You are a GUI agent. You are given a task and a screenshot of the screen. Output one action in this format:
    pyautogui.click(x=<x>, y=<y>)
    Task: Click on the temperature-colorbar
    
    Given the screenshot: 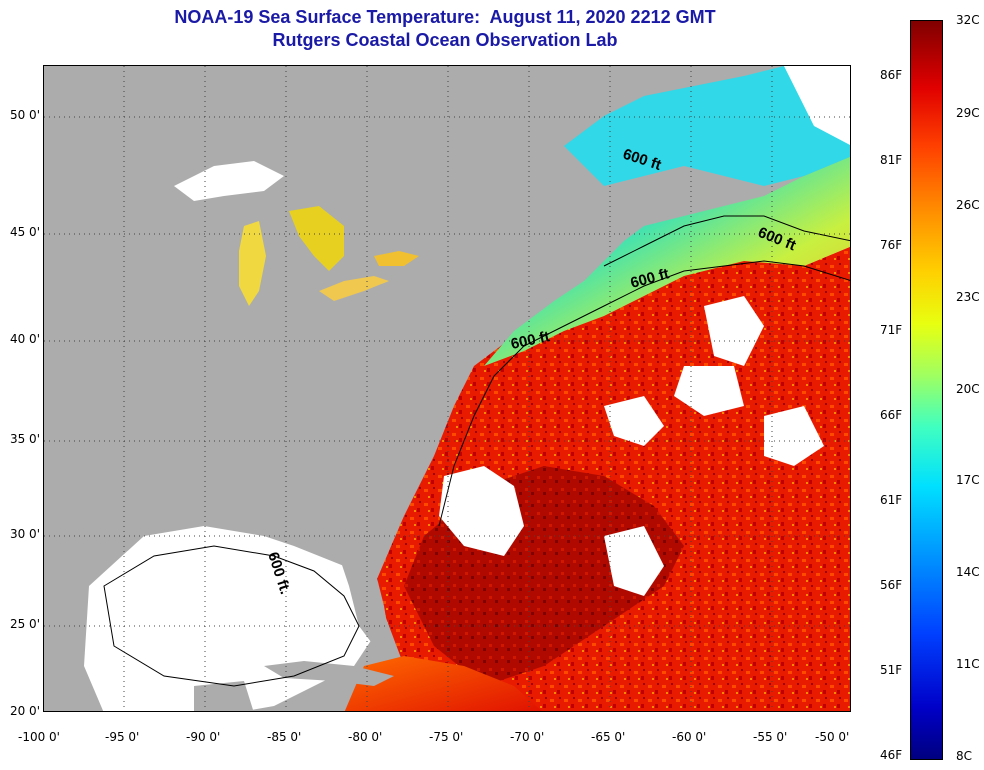 What is the action you would take?
    pyautogui.click(x=926, y=390)
    